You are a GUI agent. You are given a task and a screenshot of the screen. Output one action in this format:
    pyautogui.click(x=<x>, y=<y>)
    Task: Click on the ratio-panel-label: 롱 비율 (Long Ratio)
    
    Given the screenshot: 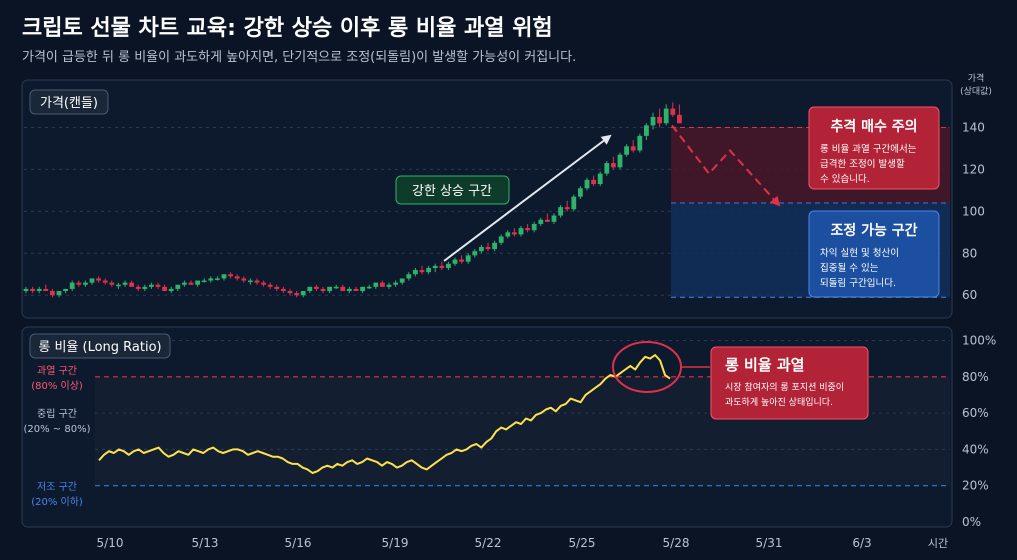 What is the action you would take?
    pyautogui.click(x=99, y=347)
    